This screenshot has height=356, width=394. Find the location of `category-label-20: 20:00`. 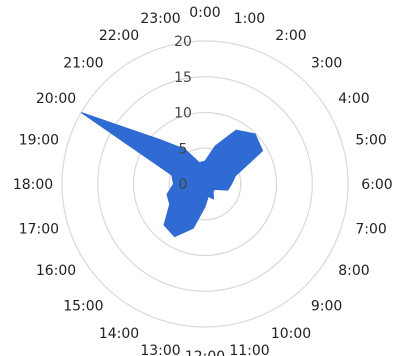

category-label-20: 20:00 is located at coordinates (56, 99).